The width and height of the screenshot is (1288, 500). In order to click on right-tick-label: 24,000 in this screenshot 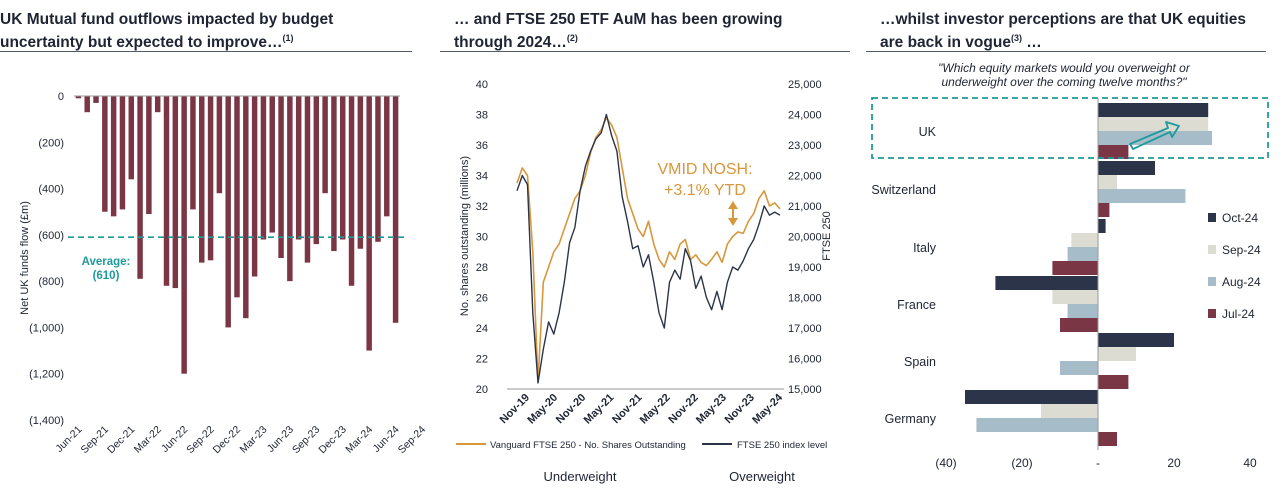, I will do `click(805, 116)`.